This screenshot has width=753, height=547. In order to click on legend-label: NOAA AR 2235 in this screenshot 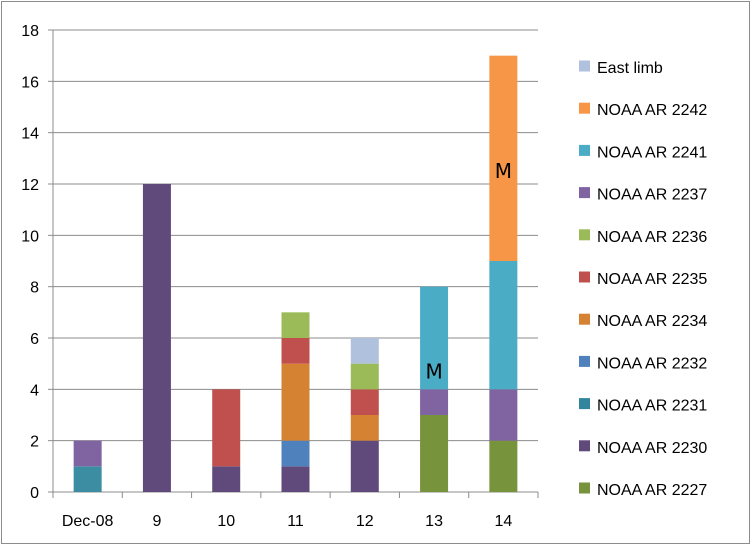, I will do `click(652, 279)`.